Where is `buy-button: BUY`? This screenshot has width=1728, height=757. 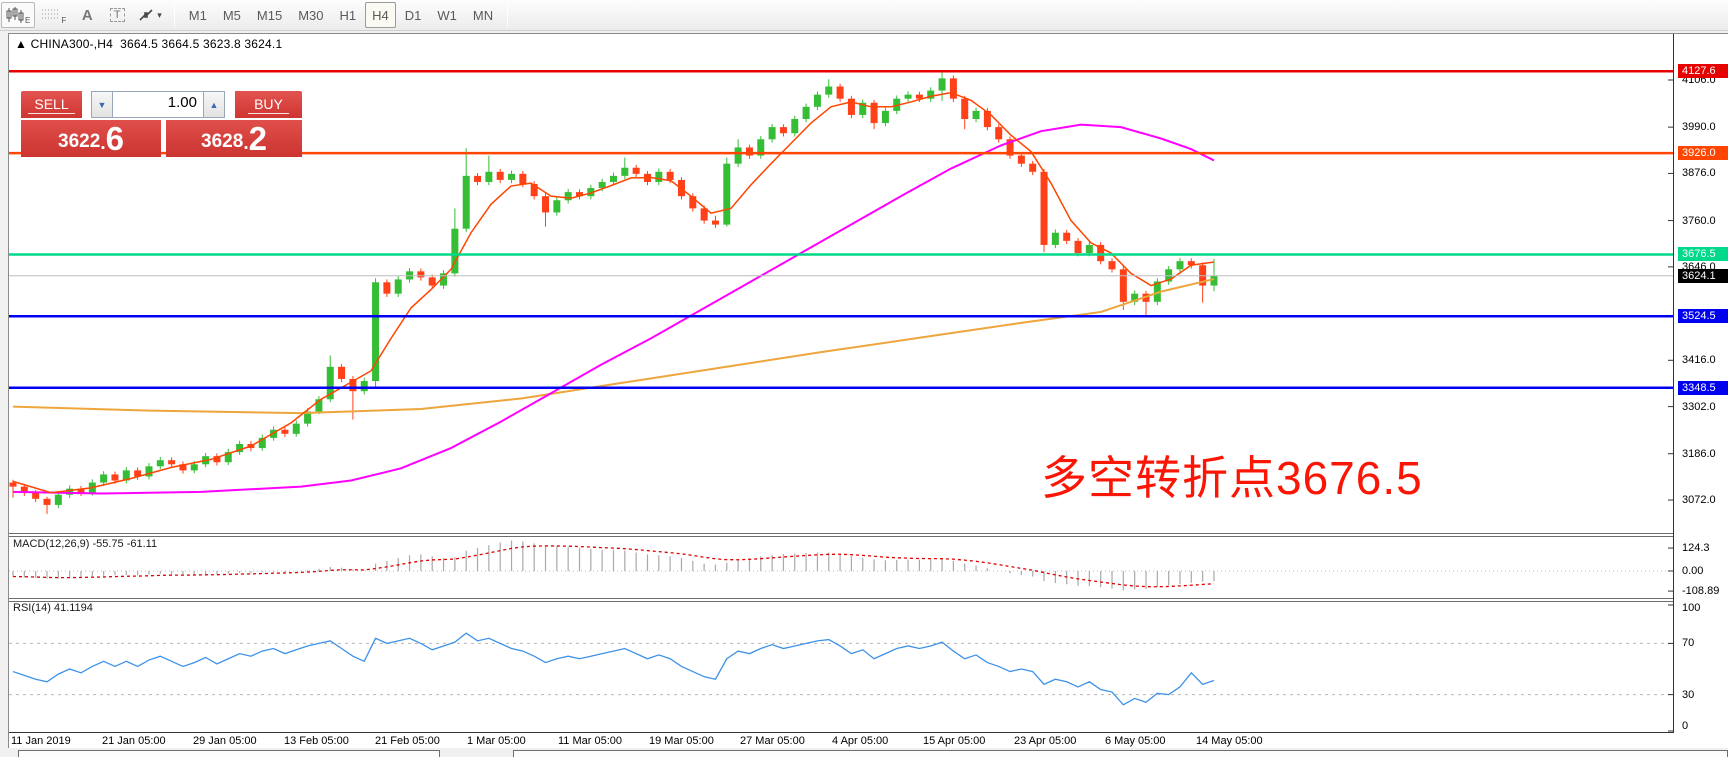
buy-button: BUY is located at coordinates (268, 104).